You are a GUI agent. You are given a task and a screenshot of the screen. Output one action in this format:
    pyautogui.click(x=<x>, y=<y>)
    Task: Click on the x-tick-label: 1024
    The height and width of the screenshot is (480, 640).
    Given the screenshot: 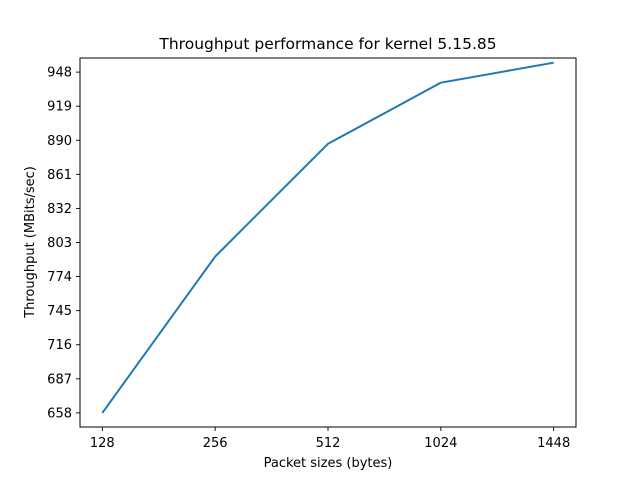 What is the action you would take?
    pyautogui.click(x=440, y=443)
    